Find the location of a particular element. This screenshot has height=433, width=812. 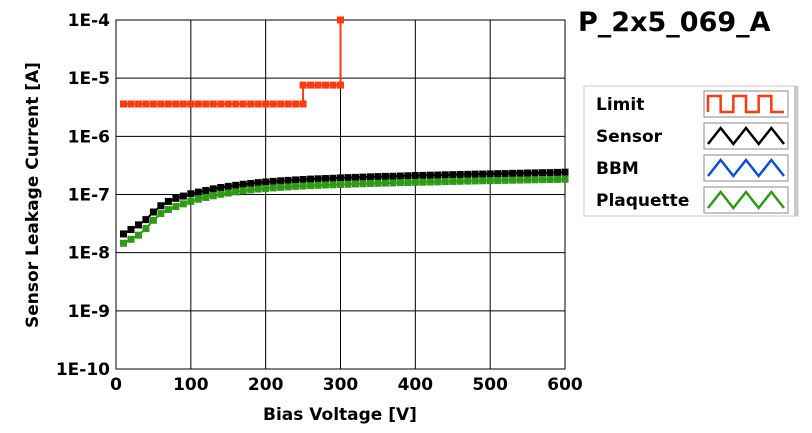

legend-item-limit: Limit is located at coordinates (692, 104).